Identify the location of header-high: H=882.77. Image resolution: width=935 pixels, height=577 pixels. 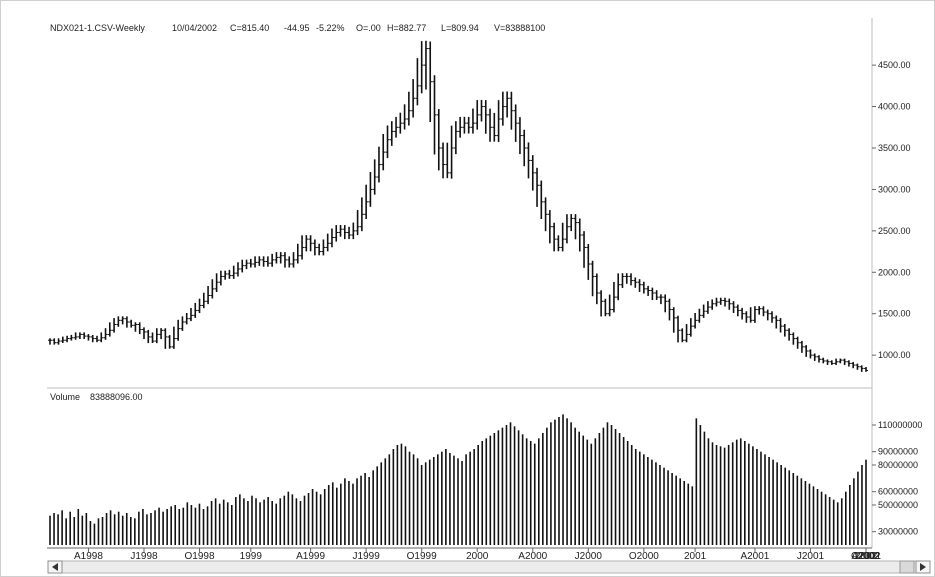
(406, 28).